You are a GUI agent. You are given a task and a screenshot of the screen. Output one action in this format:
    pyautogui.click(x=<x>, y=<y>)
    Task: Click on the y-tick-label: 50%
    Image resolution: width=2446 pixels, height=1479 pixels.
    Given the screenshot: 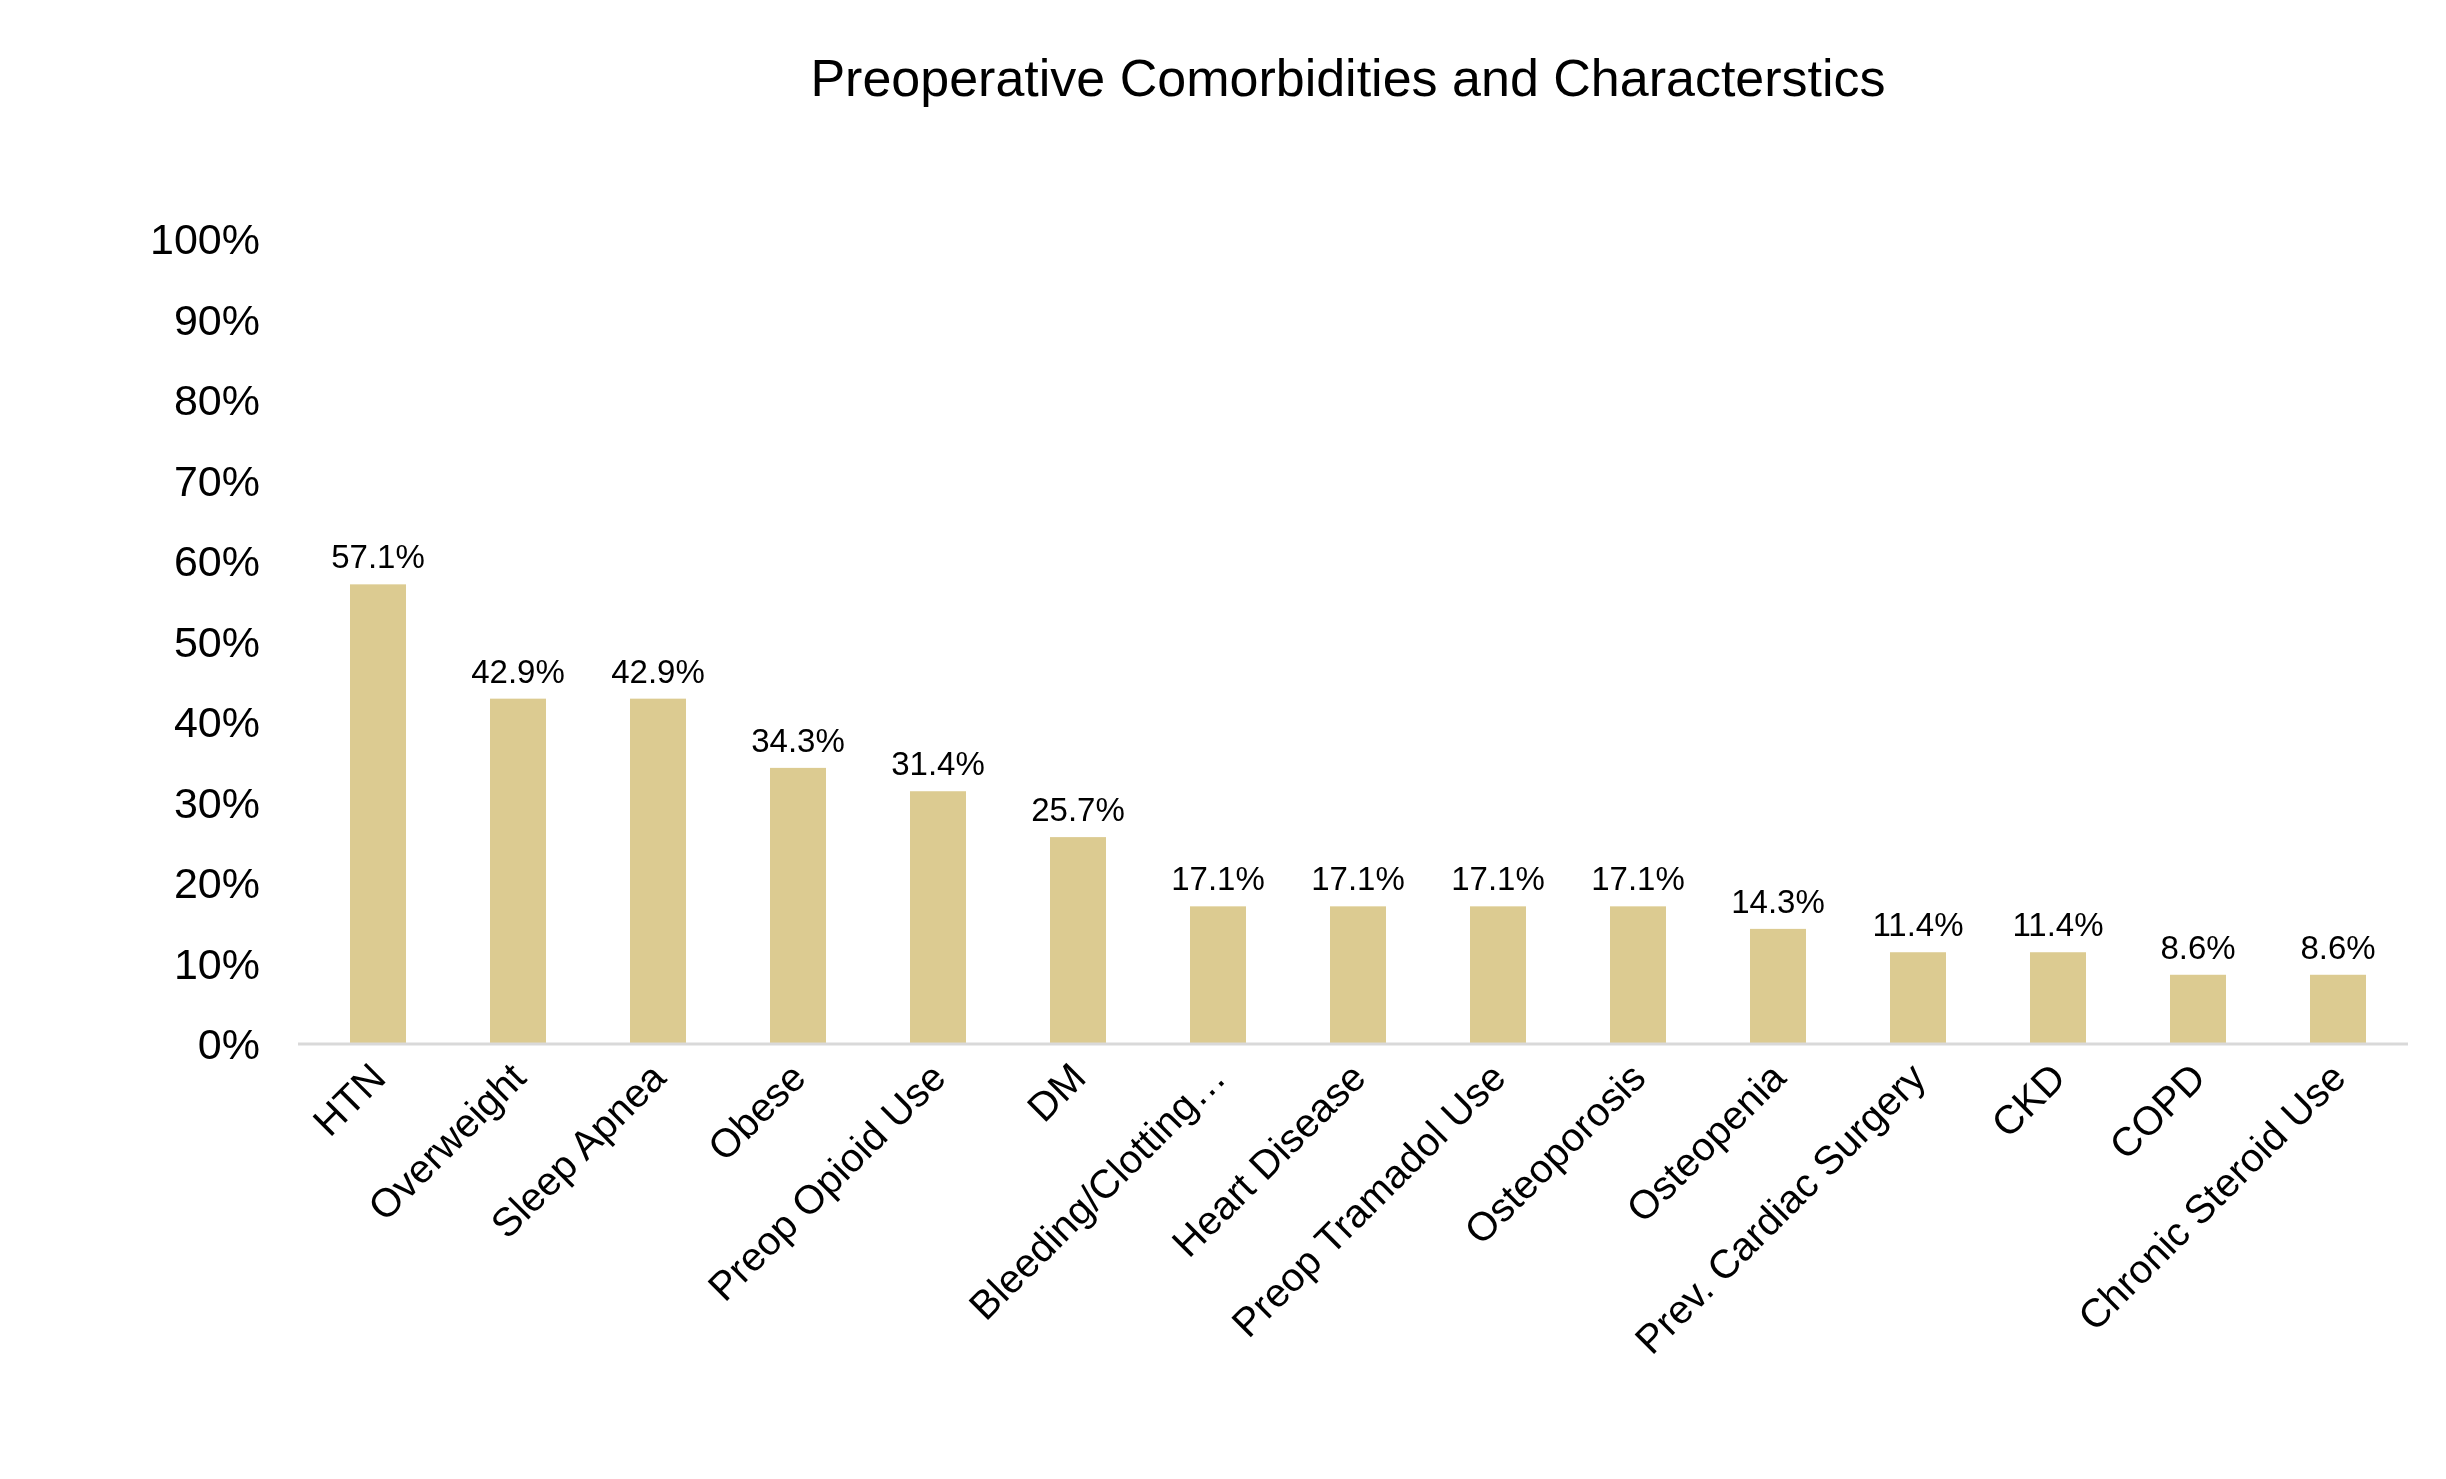 What is the action you would take?
    pyautogui.click(x=216, y=641)
    